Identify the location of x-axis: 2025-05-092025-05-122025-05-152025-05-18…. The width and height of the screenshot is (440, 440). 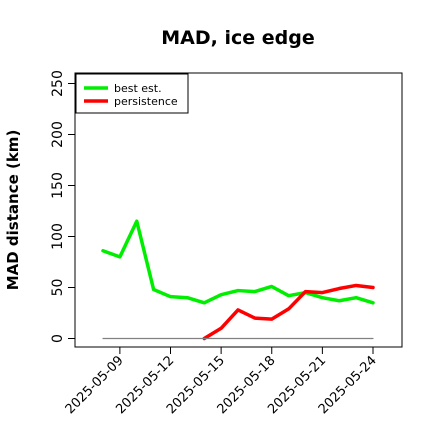
(221, 382).